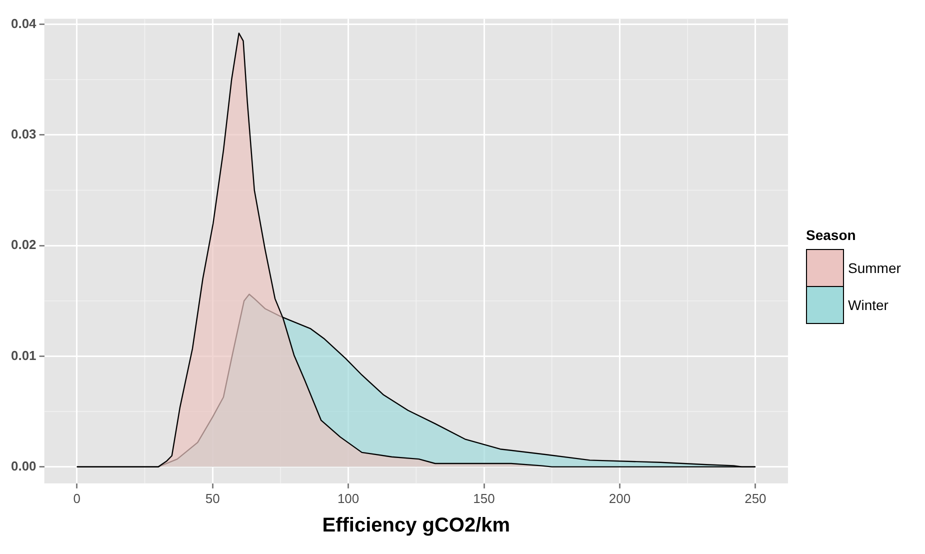 The width and height of the screenshot is (925, 554). Describe the element at coordinates (868, 304) in the screenshot. I see `text: Winter` at that location.